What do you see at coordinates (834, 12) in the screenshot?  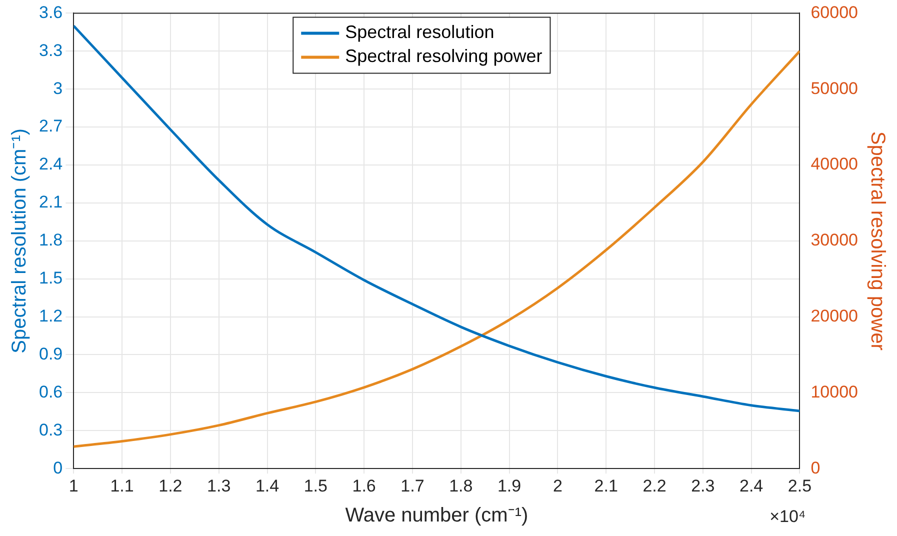 I see `y2-tick-label: 60000` at bounding box center [834, 12].